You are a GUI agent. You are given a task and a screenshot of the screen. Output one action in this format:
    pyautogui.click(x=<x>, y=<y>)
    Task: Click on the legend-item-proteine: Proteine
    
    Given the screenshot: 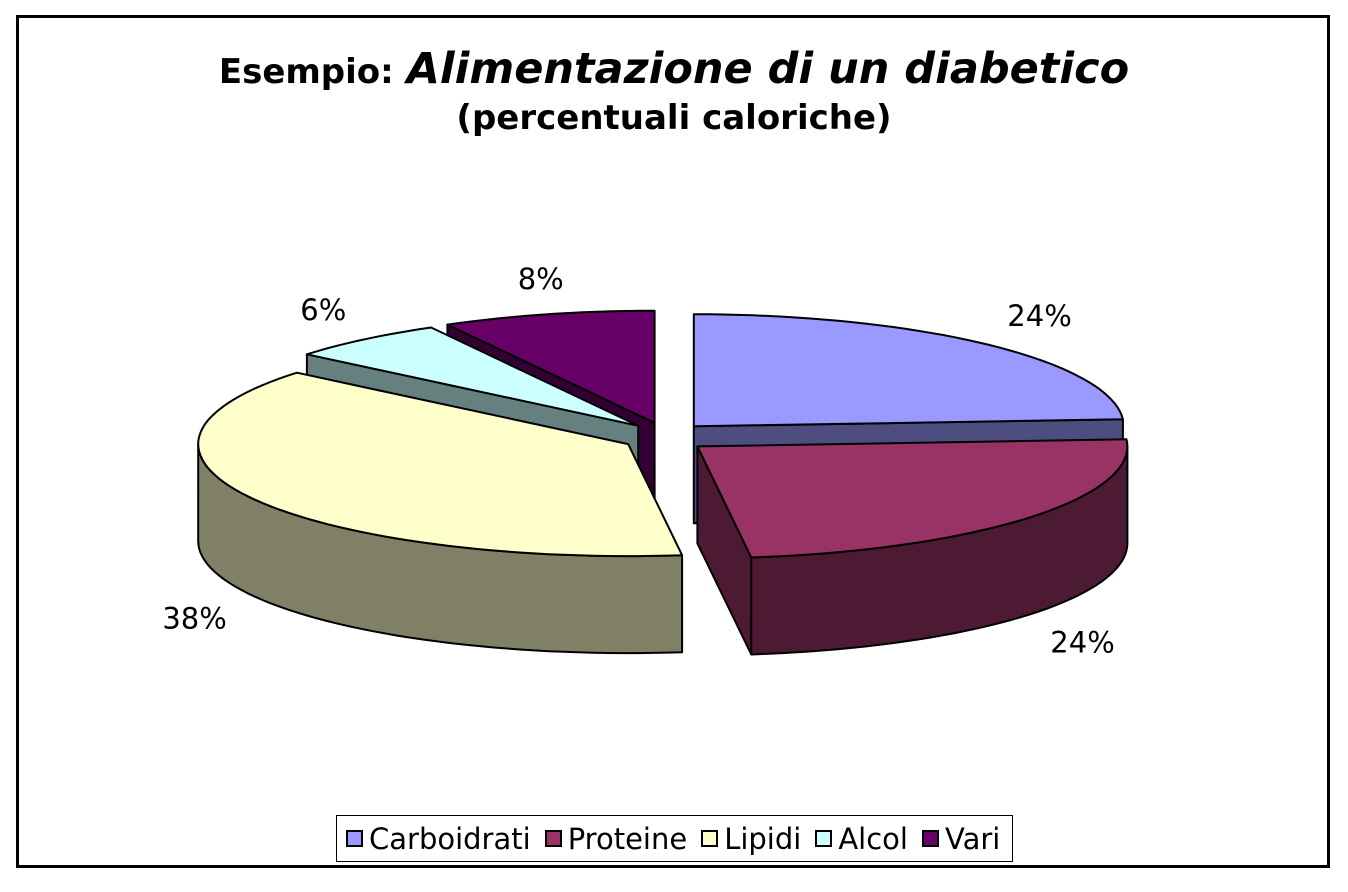 What is the action you would take?
    pyautogui.click(x=616, y=838)
    